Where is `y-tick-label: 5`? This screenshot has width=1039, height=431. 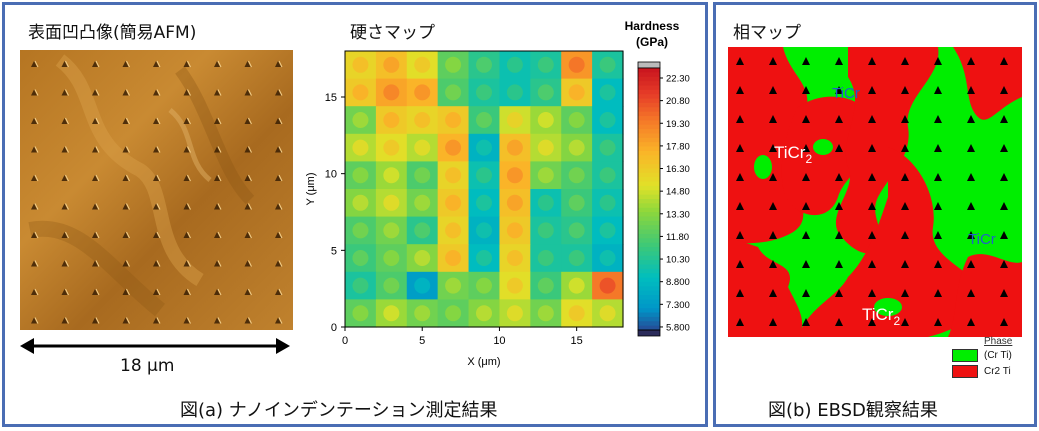
y-tick-label: 5 is located at coordinates (334, 251).